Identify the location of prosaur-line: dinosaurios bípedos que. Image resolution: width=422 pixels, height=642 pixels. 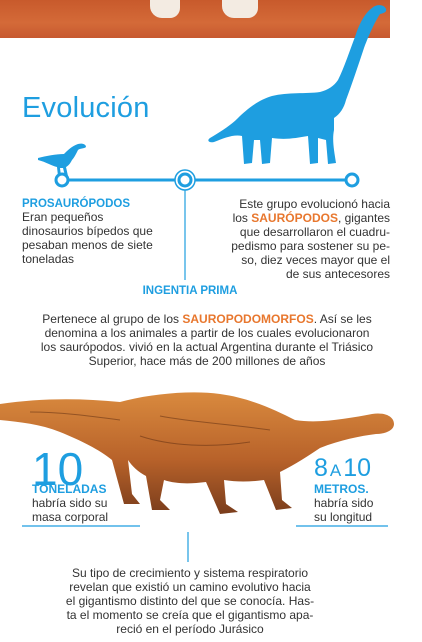
(87, 231).